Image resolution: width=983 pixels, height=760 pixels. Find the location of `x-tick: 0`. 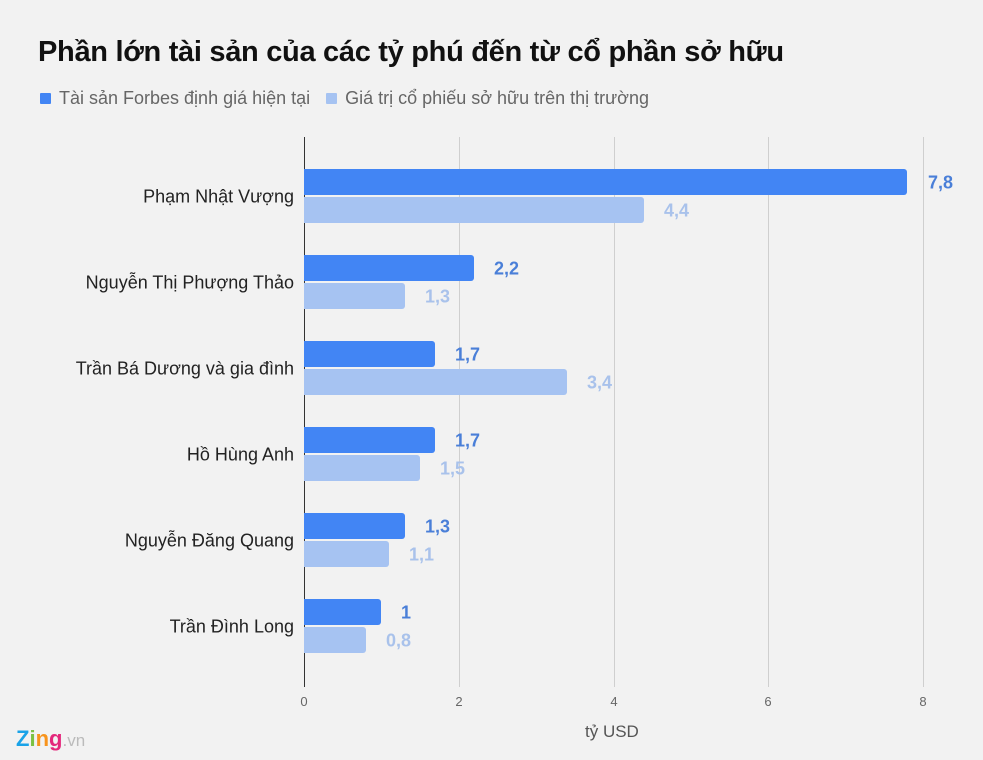

x-tick: 0 is located at coordinates (304, 701).